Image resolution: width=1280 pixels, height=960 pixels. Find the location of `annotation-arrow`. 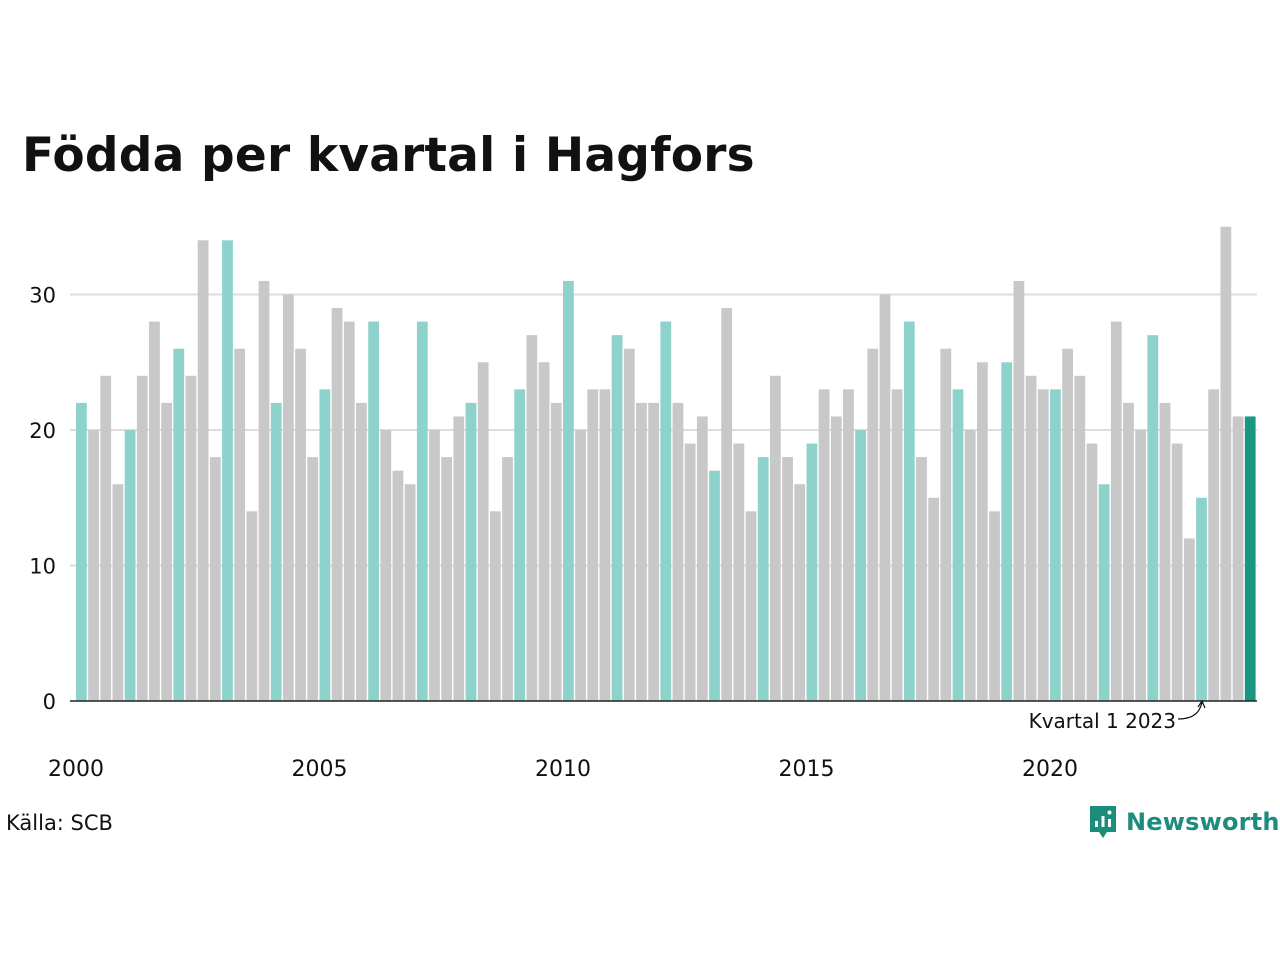

annotation-arrow is located at coordinates (1190, 710).